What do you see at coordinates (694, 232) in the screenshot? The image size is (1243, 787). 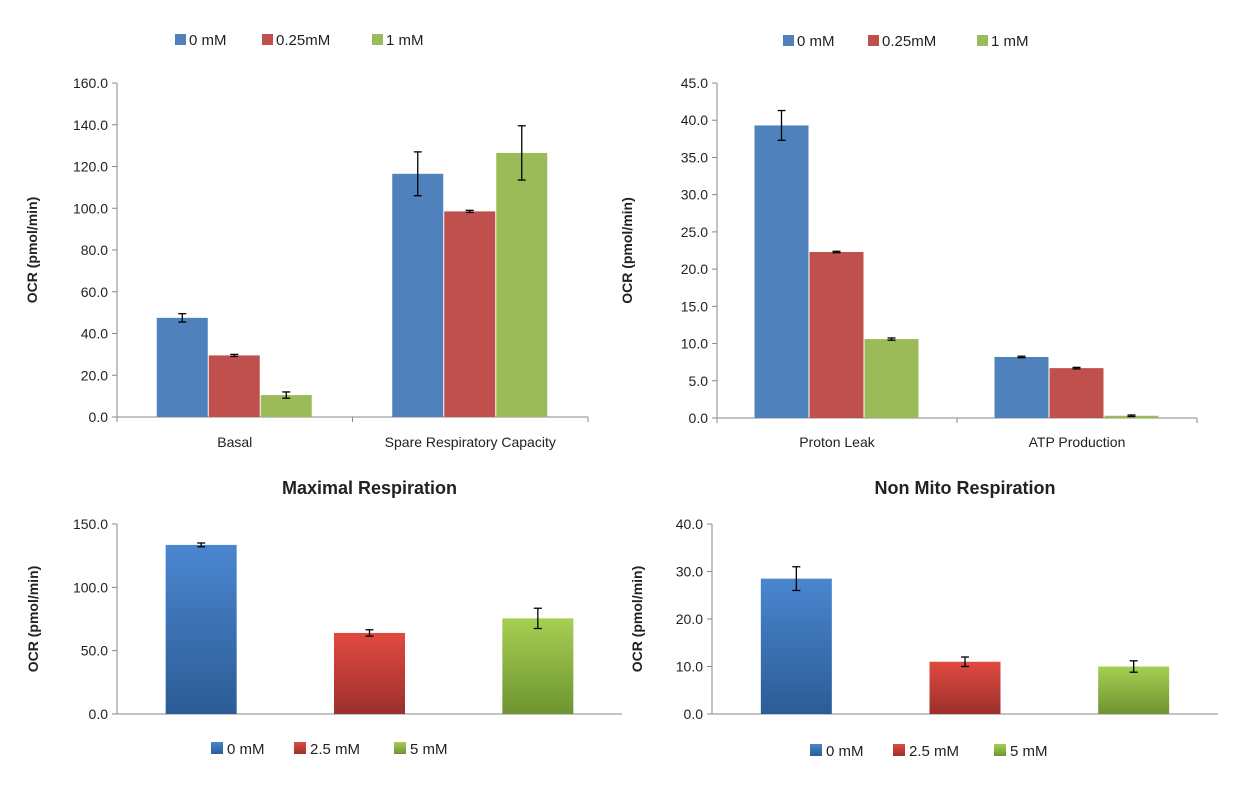 I see `y-tick-label: 25.0` at bounding box center [694, 232].